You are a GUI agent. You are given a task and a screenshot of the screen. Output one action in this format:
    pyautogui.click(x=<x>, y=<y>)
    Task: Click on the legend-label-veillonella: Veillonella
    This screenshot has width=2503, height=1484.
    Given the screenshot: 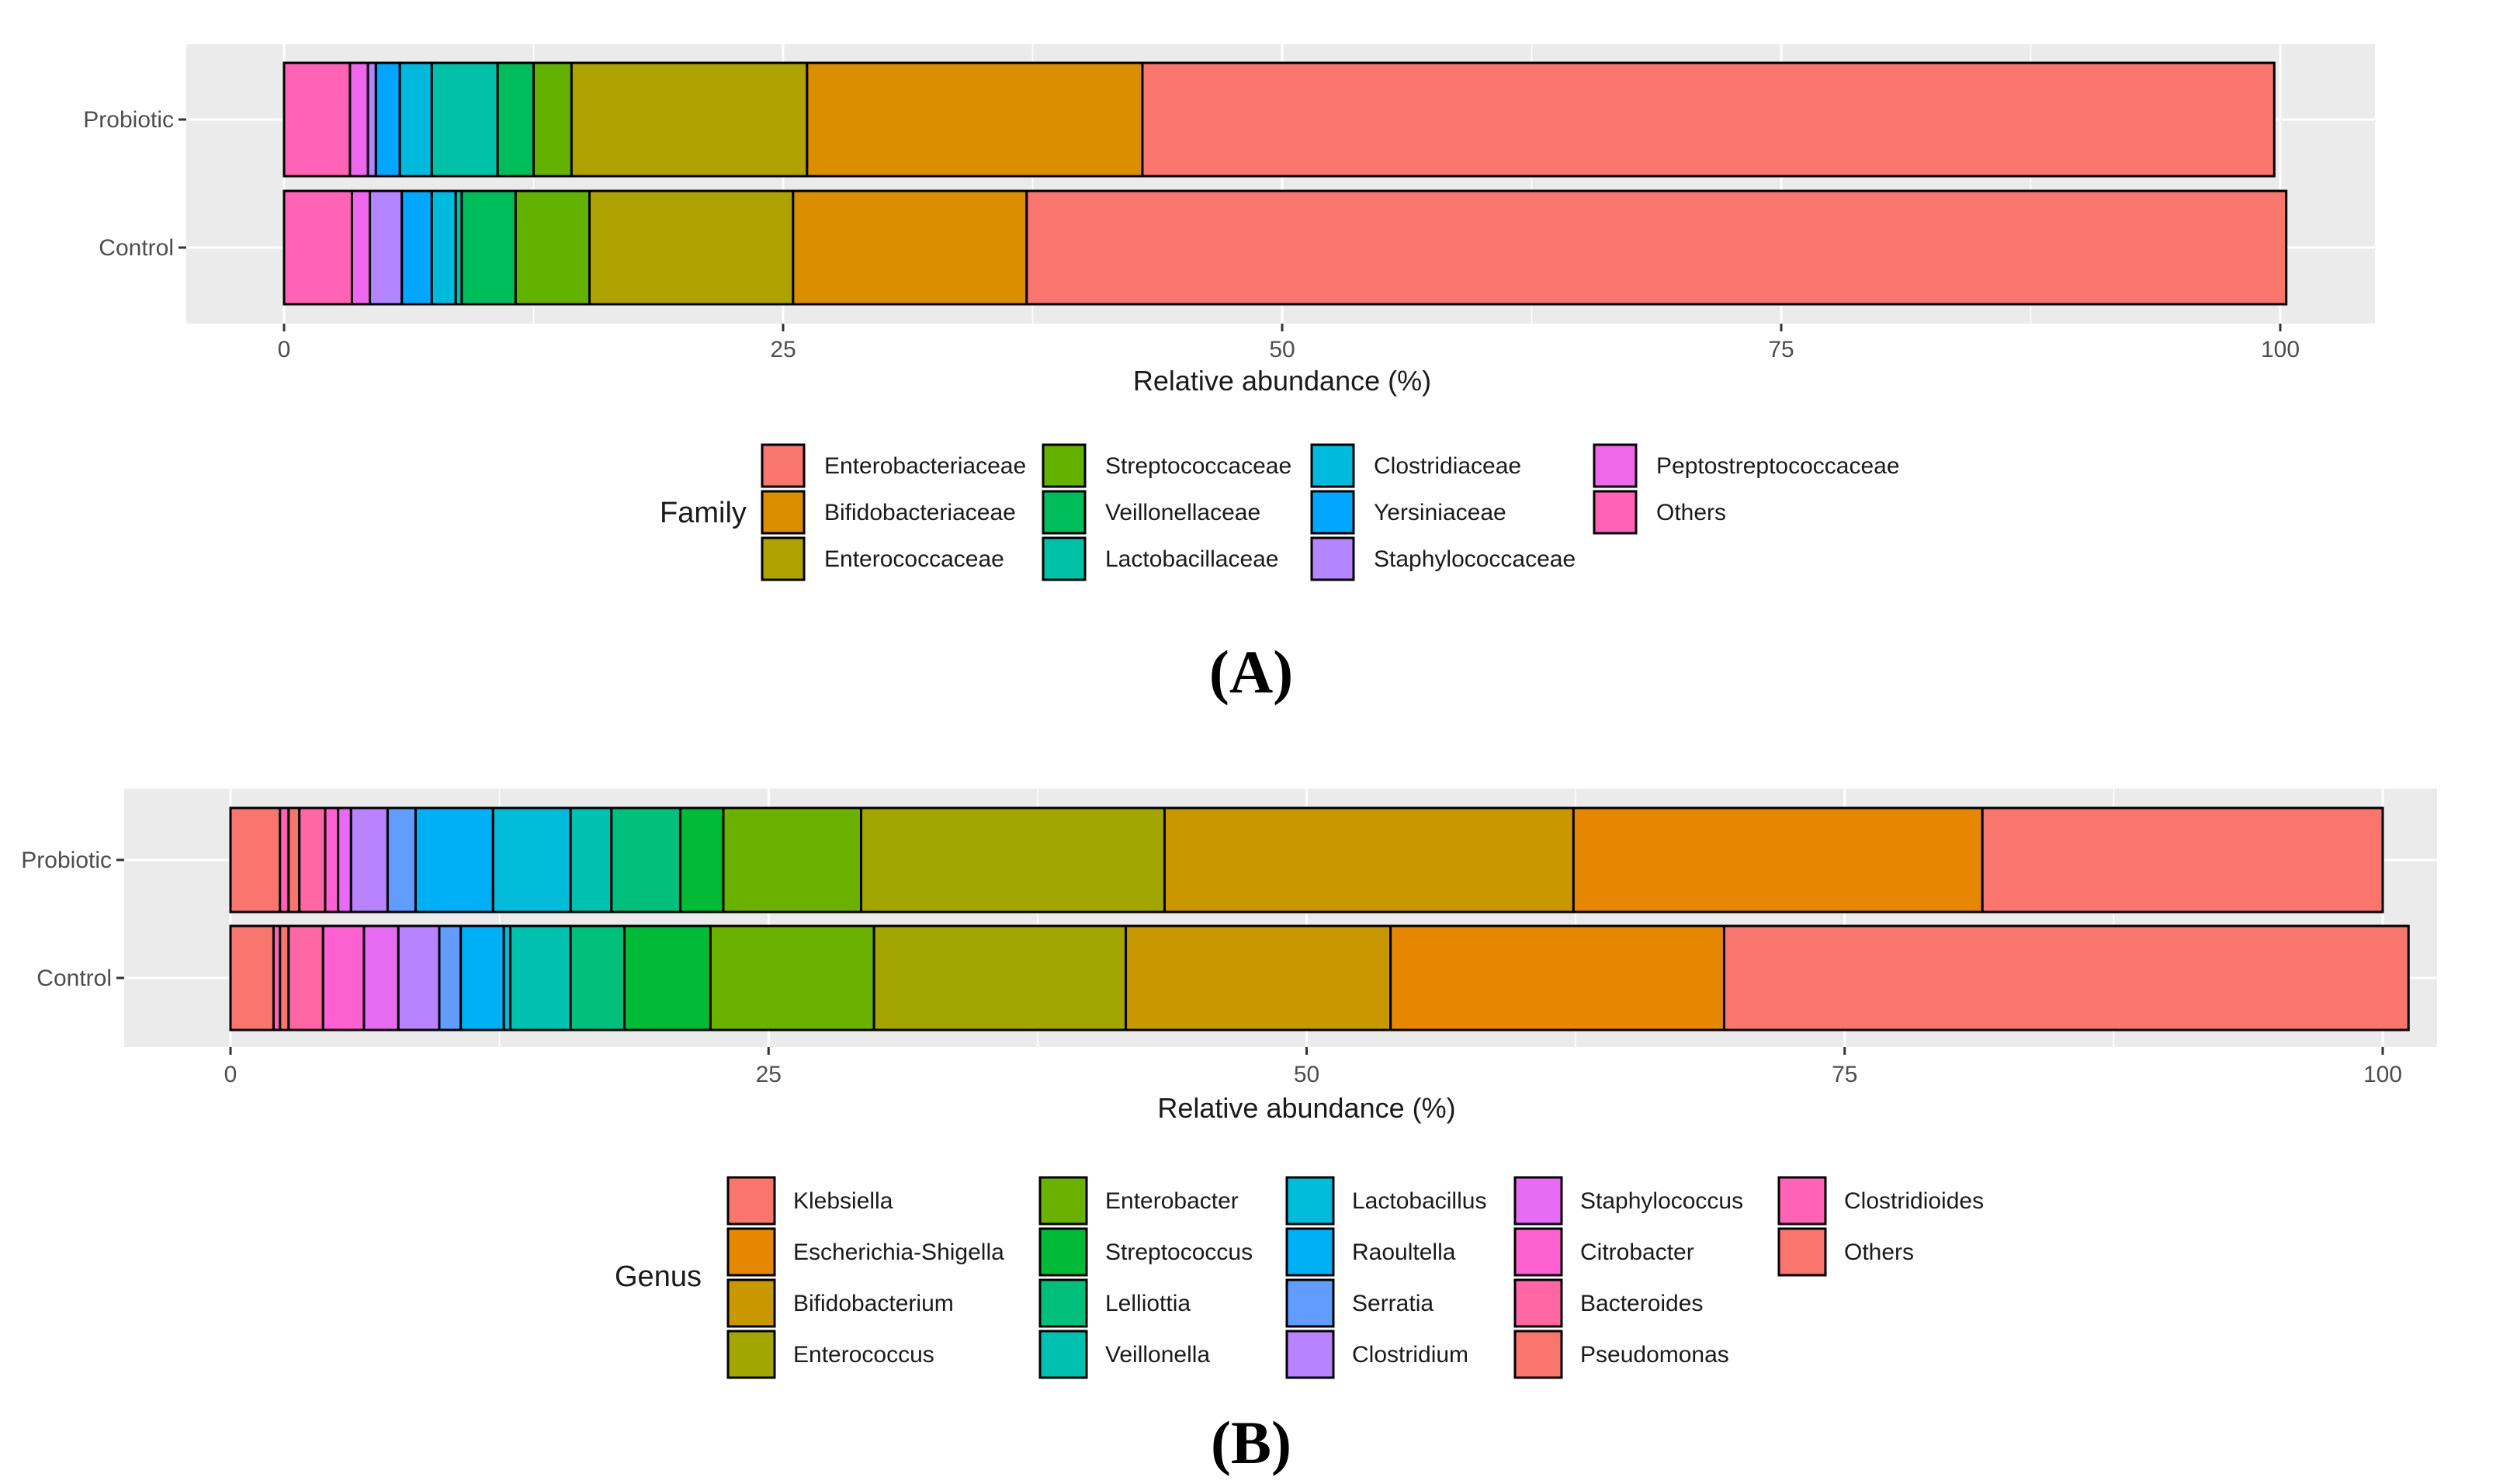 What is the action you would take?
    pyautogui.click(x=1158, y=1355)
    